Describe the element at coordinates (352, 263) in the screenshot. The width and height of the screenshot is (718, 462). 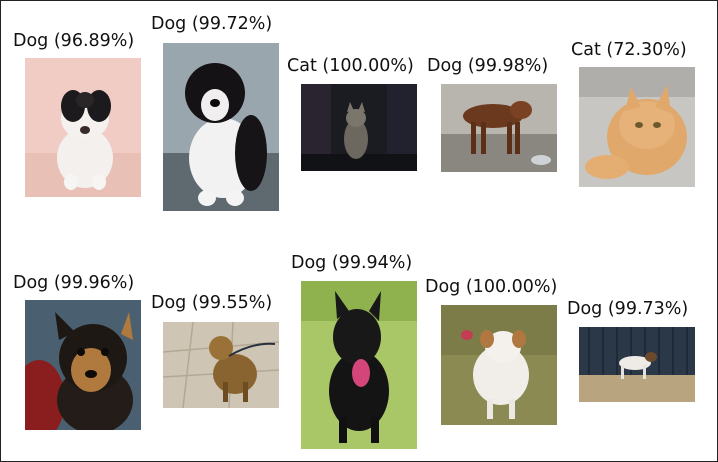
I see `prediction-label: Dog (99.94%)` at that location.